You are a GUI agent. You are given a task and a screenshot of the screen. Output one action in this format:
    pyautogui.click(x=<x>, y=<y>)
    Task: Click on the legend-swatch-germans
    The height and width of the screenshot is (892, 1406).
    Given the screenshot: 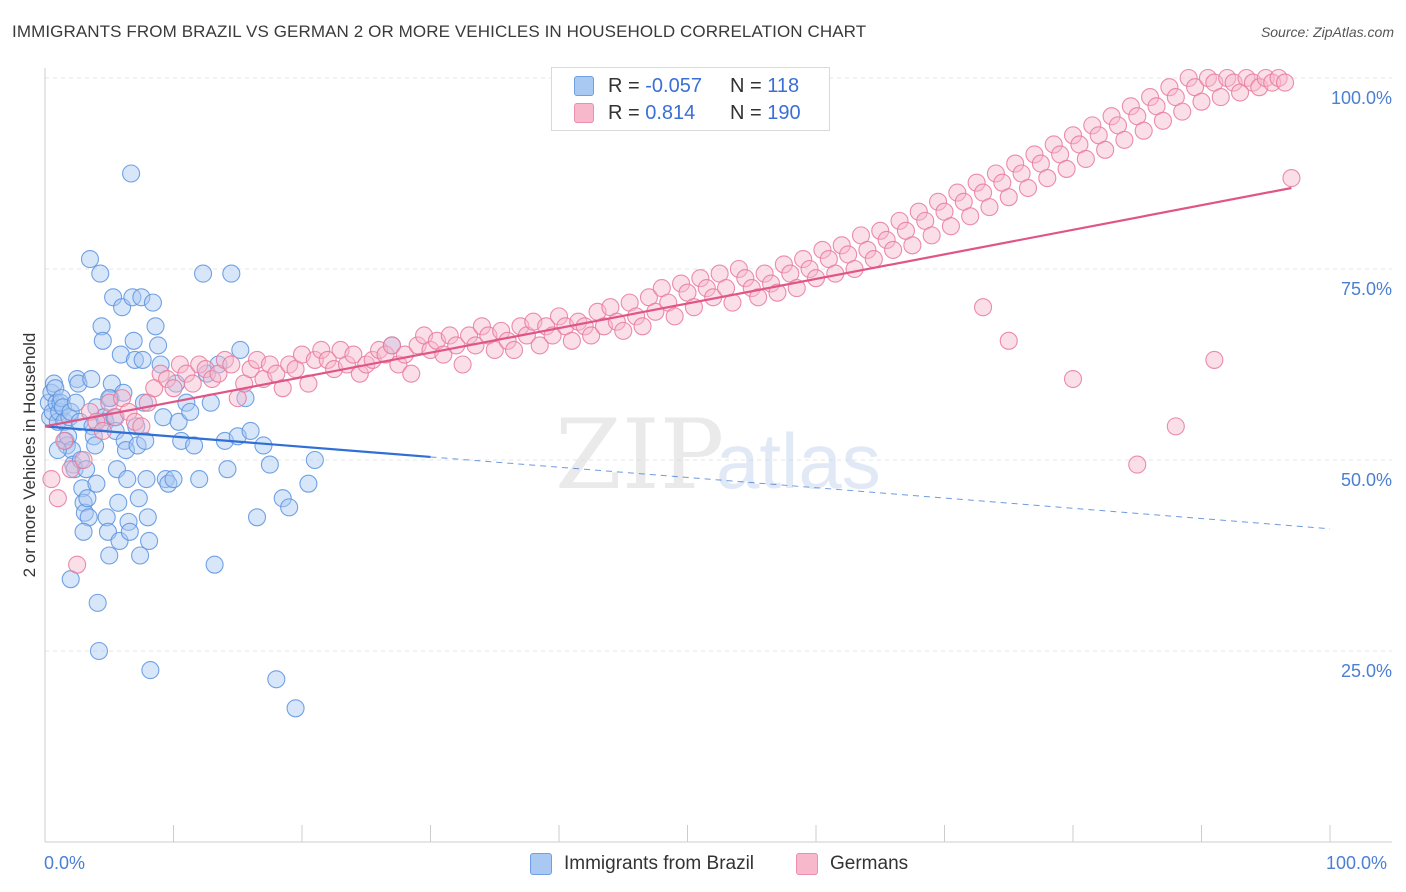 What is the action you would take?
    pyautogui.click(x=584, y=113)
    